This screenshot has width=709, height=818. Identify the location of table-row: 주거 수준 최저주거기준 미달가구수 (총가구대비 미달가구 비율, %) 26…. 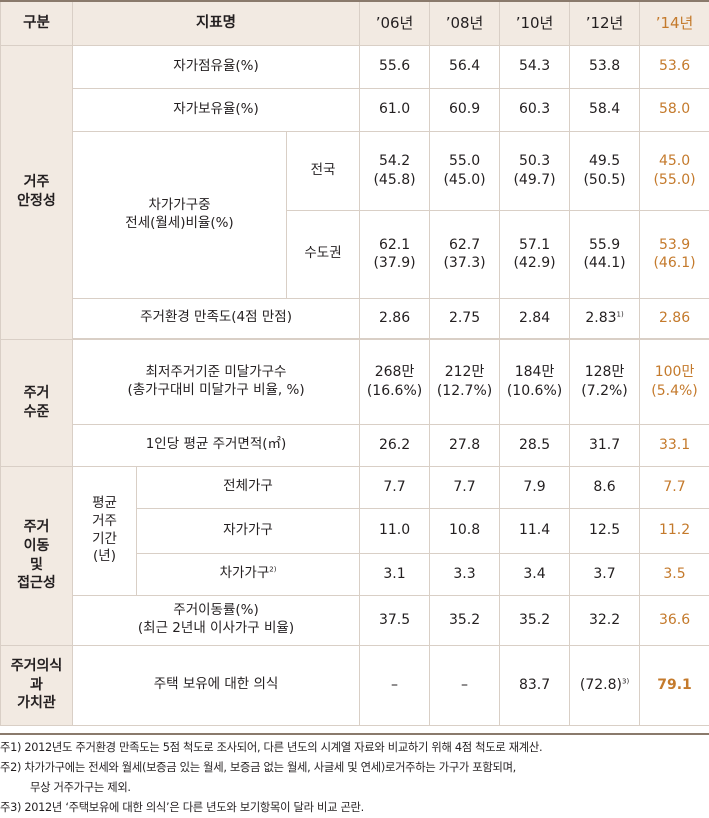
(355, 381).